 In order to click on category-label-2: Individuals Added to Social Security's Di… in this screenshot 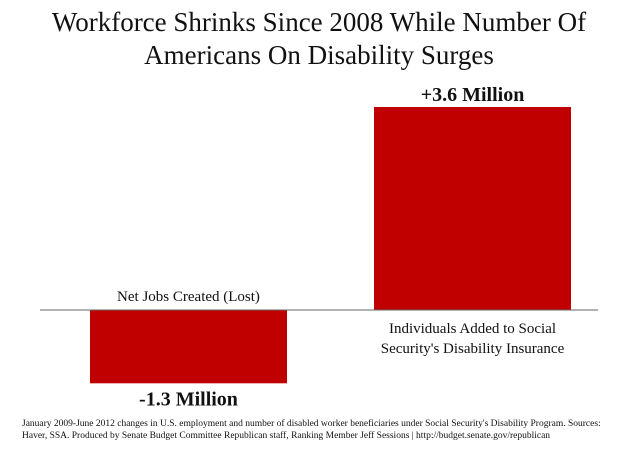, I will do `click(473, 339)`.